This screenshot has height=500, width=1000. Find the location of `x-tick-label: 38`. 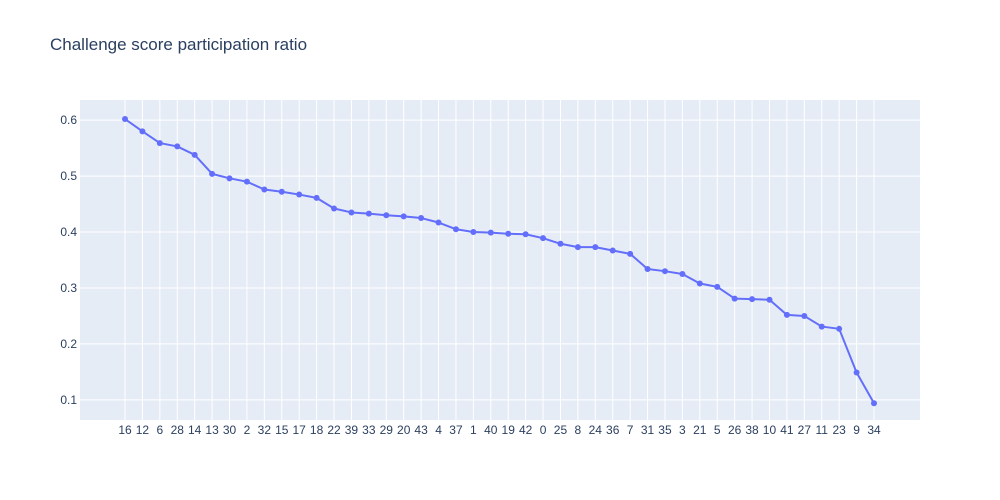

x-tick-label: 38 is located at coordinates (752, 430).